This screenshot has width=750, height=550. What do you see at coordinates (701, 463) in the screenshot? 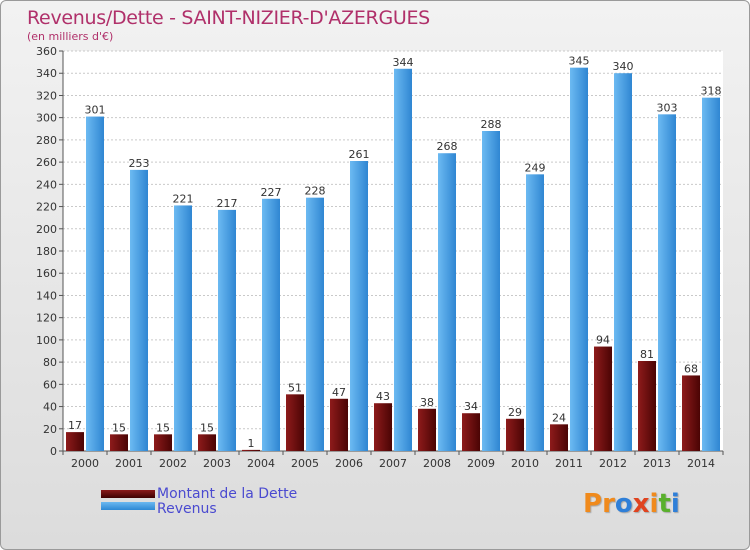
I see `x-tick-label: 2014` at bounding box center [701, 463].